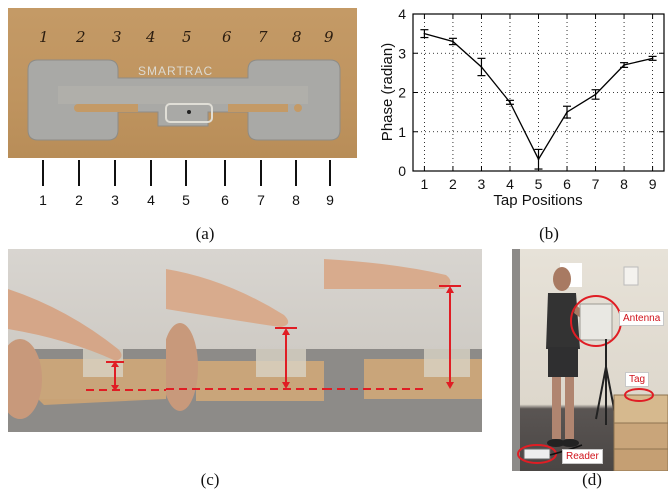  Describe the element at coordinates (539, 184) in the screenshot. I see `x-tick-label: 5` at that location.